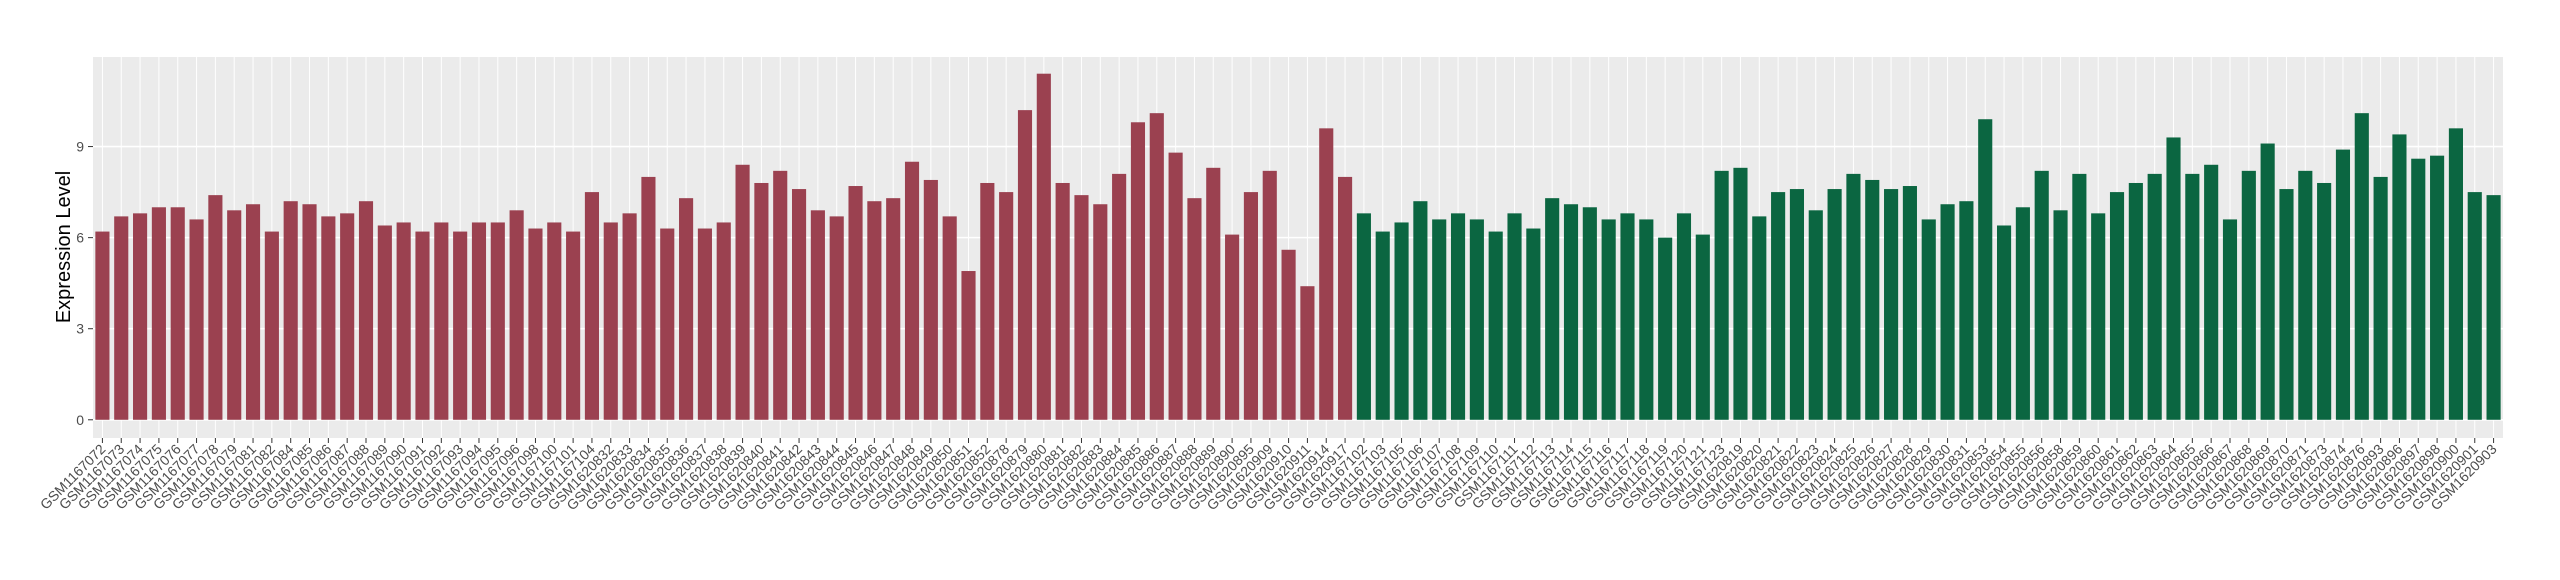 The image size is (2560, 580). I want to click on y-tick-label: 3, so click(80, 329).